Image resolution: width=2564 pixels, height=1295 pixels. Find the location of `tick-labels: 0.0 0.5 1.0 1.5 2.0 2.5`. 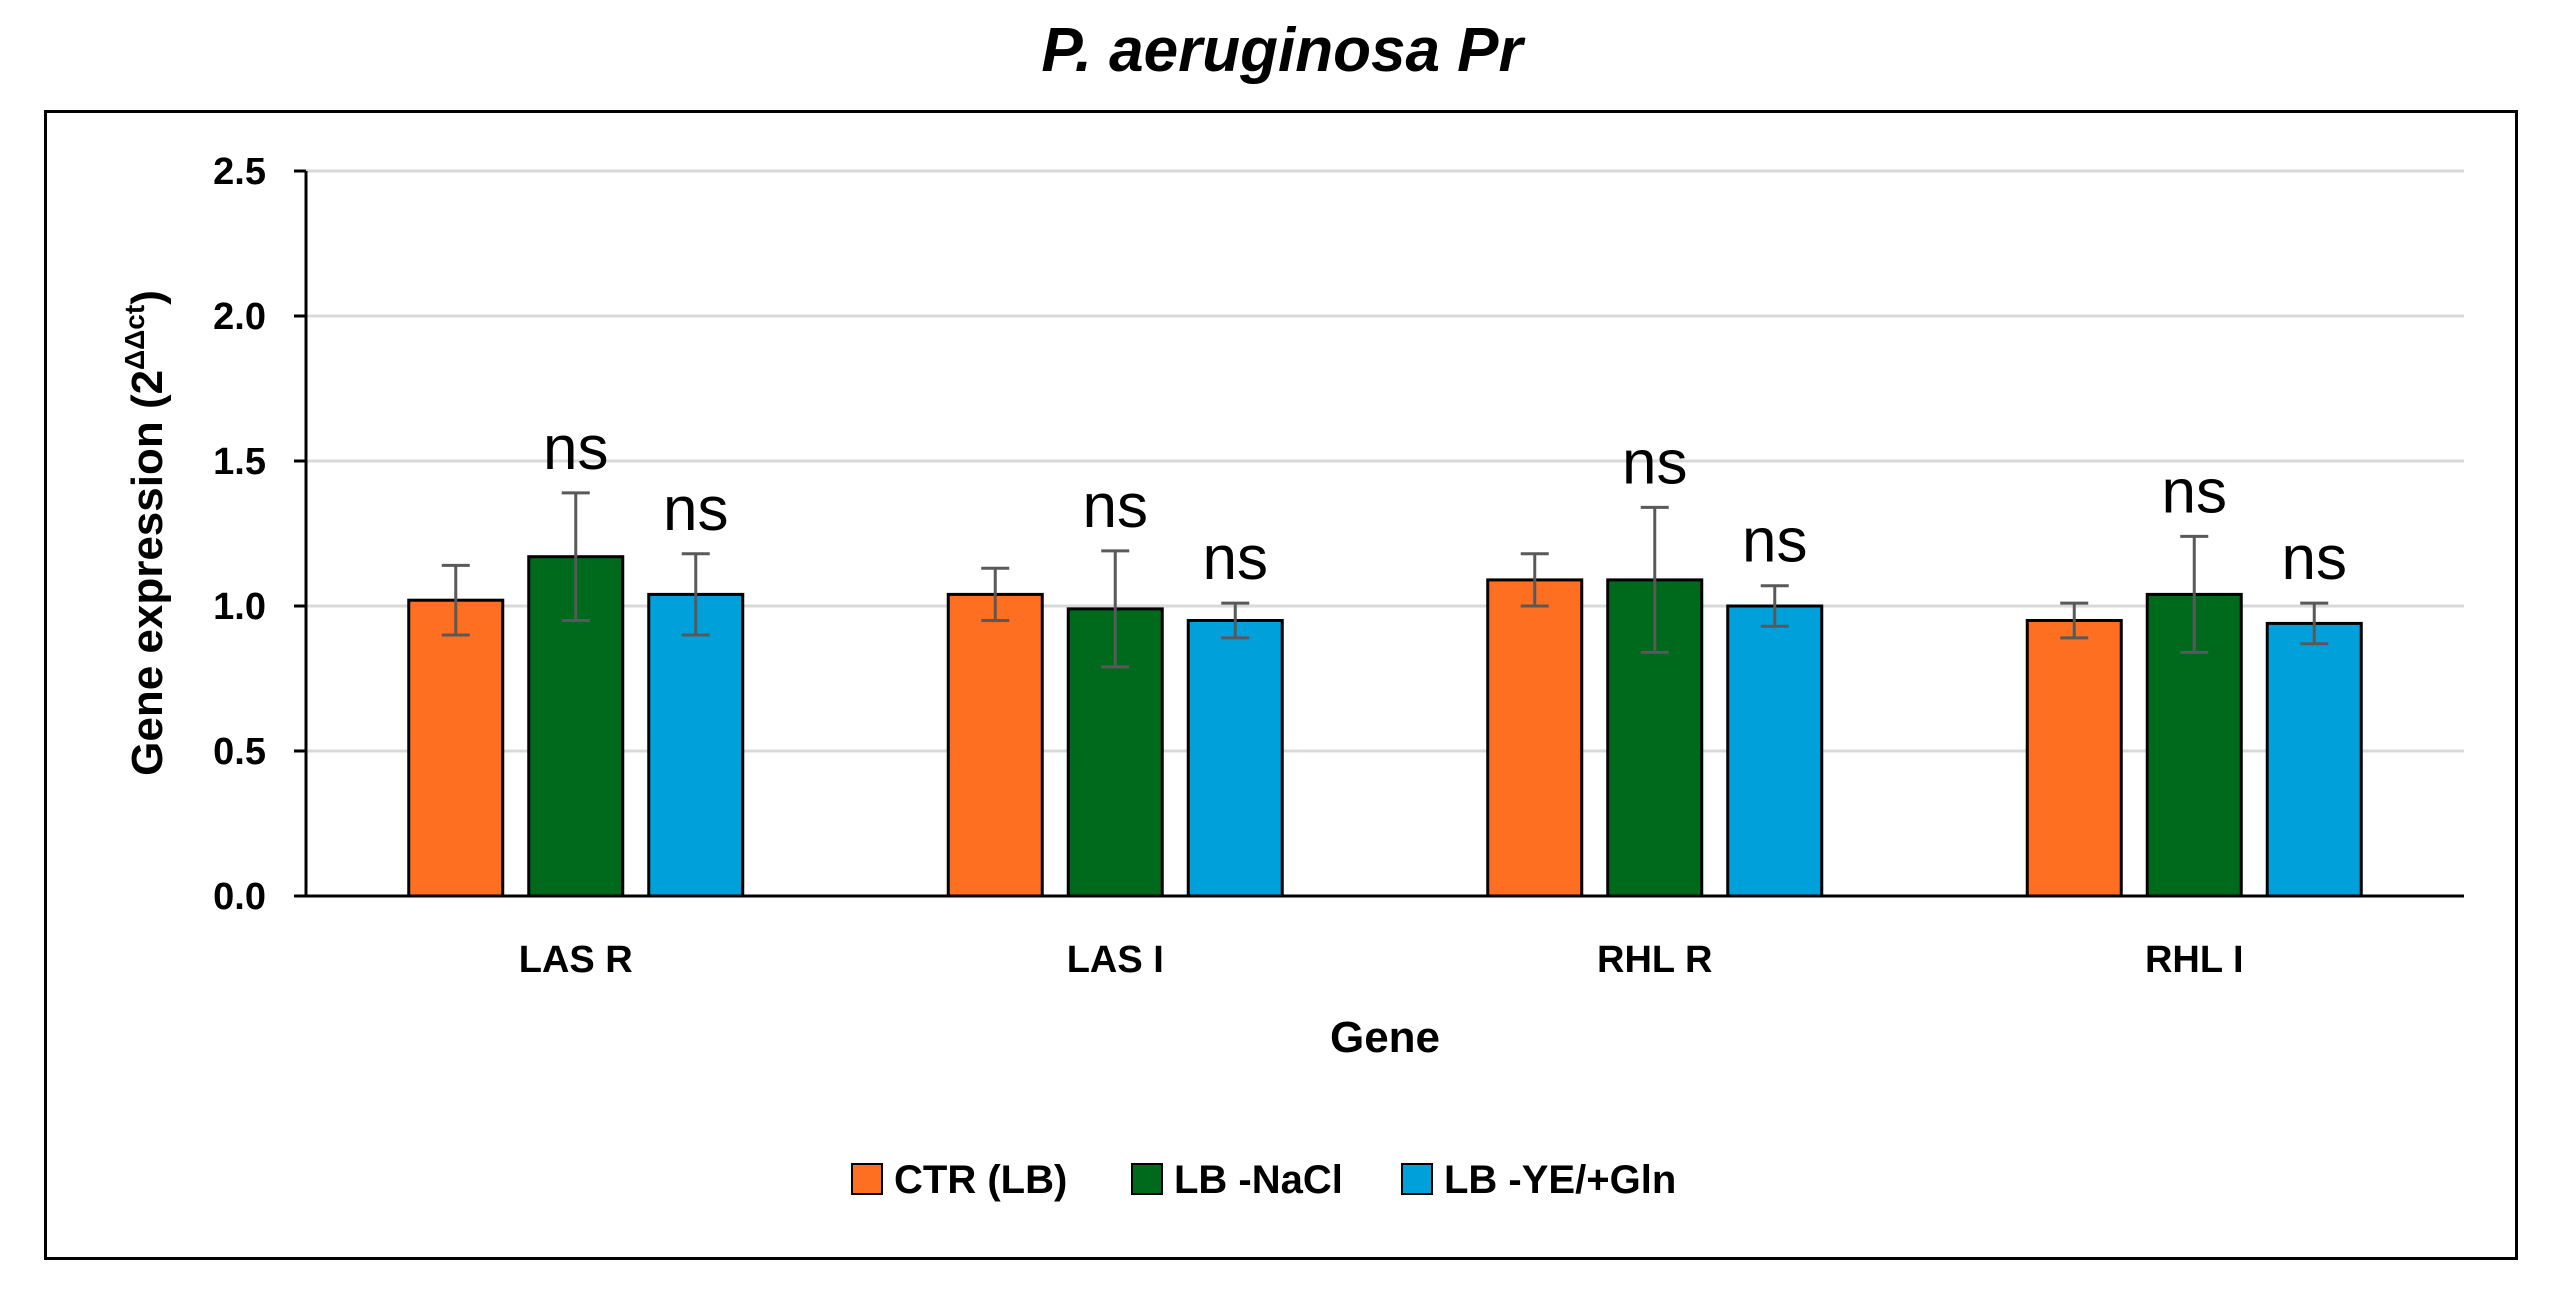

tick-labels: 0.0 0.5 1.0 1.5 2.0 2.5 is located at coordinates (239, 534).